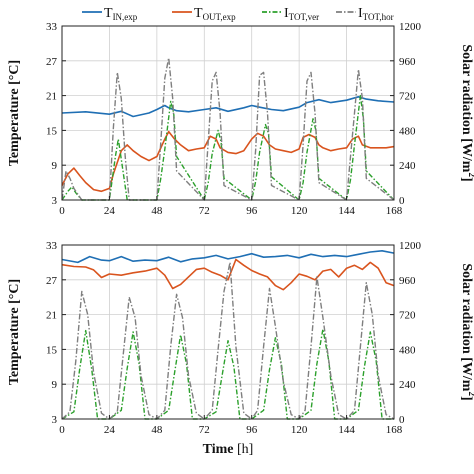 The width and height of the screenshot is (474, 474). I want to click on x-axis-label-main: Time, so click(218, 449).